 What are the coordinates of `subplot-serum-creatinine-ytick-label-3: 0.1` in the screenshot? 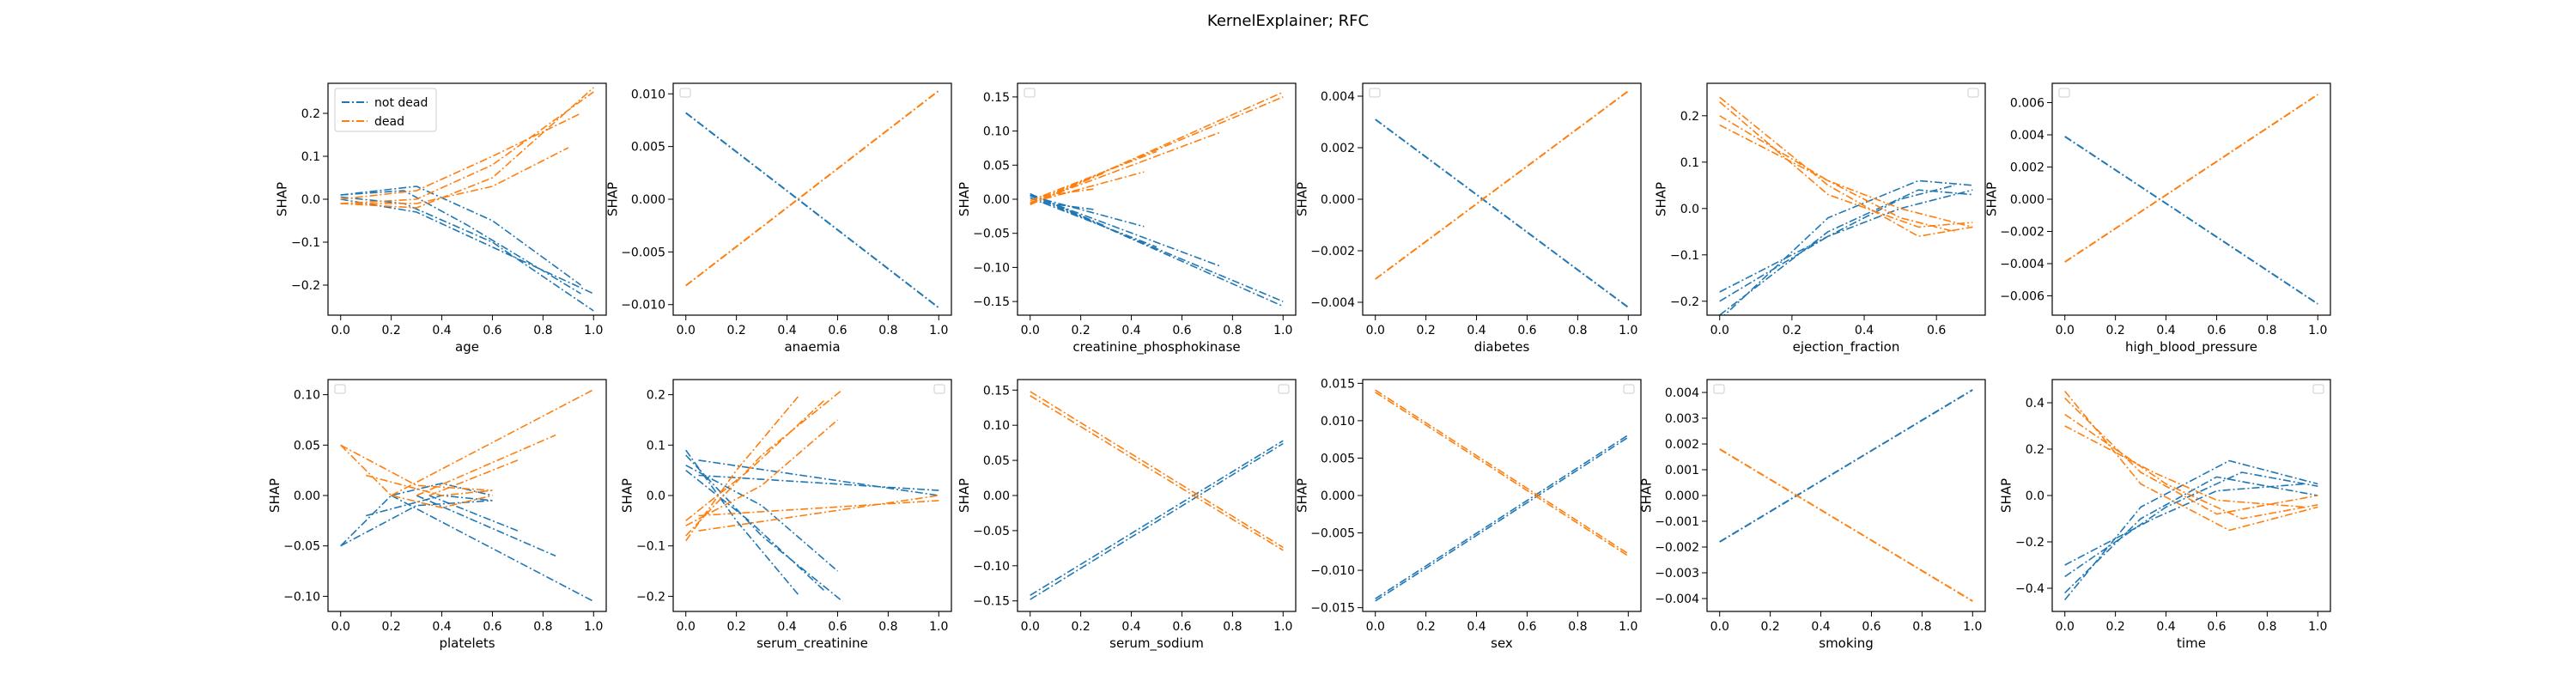 It's located at (656, 446).